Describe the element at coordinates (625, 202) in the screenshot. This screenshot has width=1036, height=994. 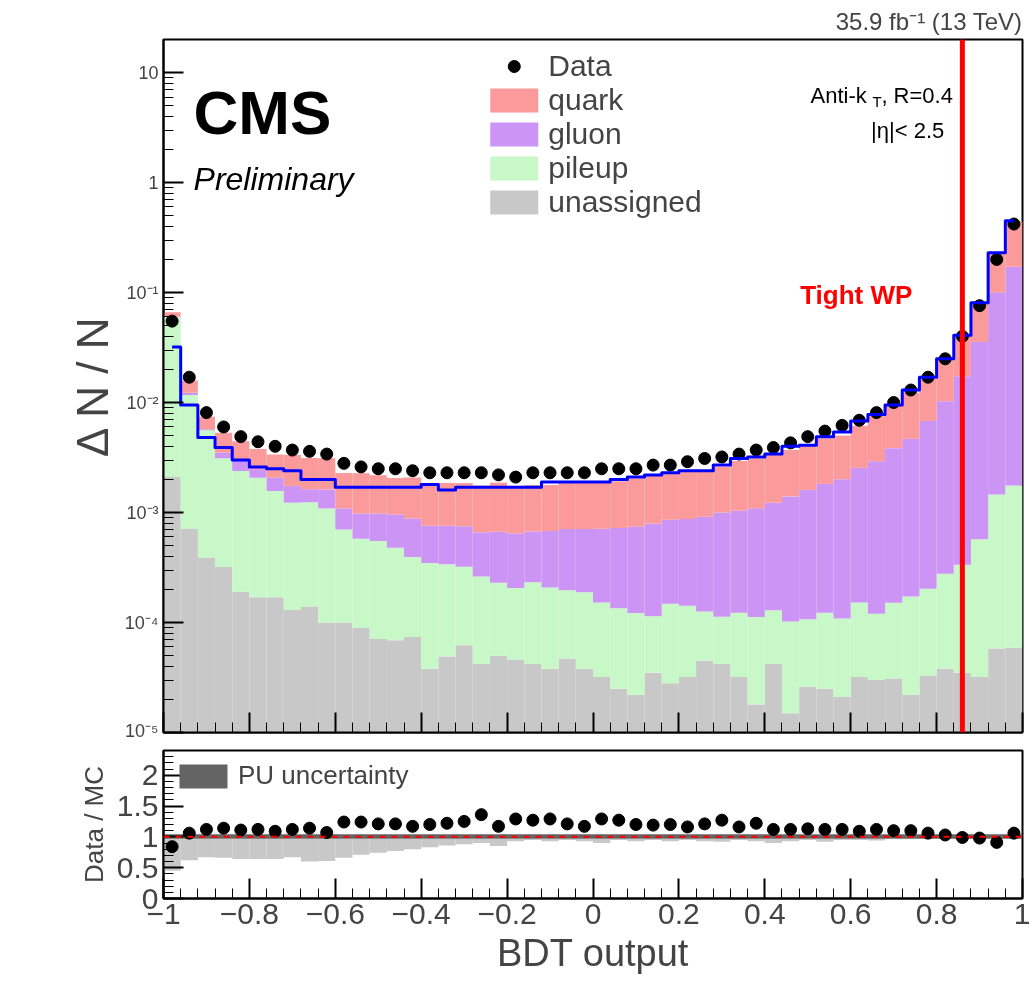
I see `legend-label: unassigned` at that location.